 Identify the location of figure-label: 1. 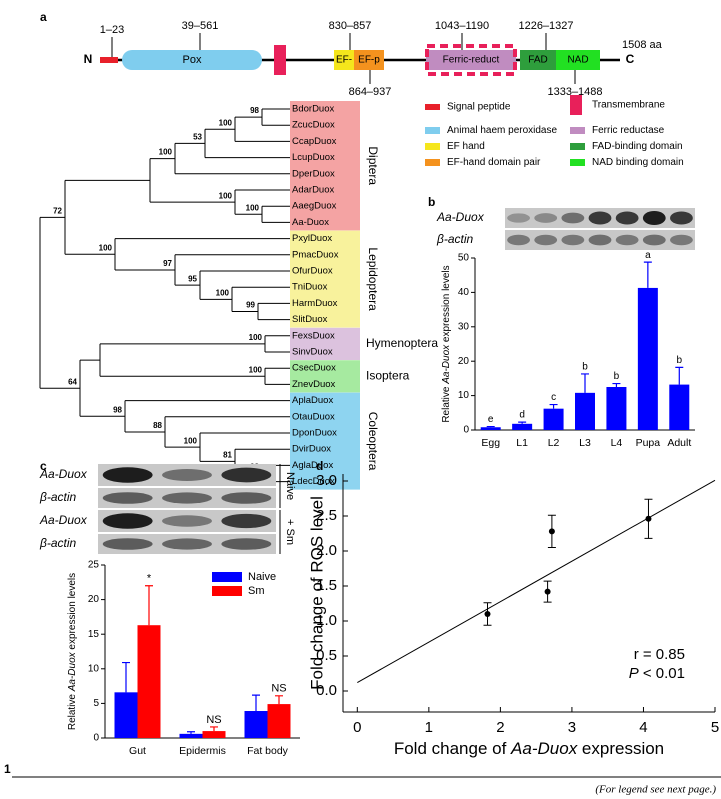
(7, 769).